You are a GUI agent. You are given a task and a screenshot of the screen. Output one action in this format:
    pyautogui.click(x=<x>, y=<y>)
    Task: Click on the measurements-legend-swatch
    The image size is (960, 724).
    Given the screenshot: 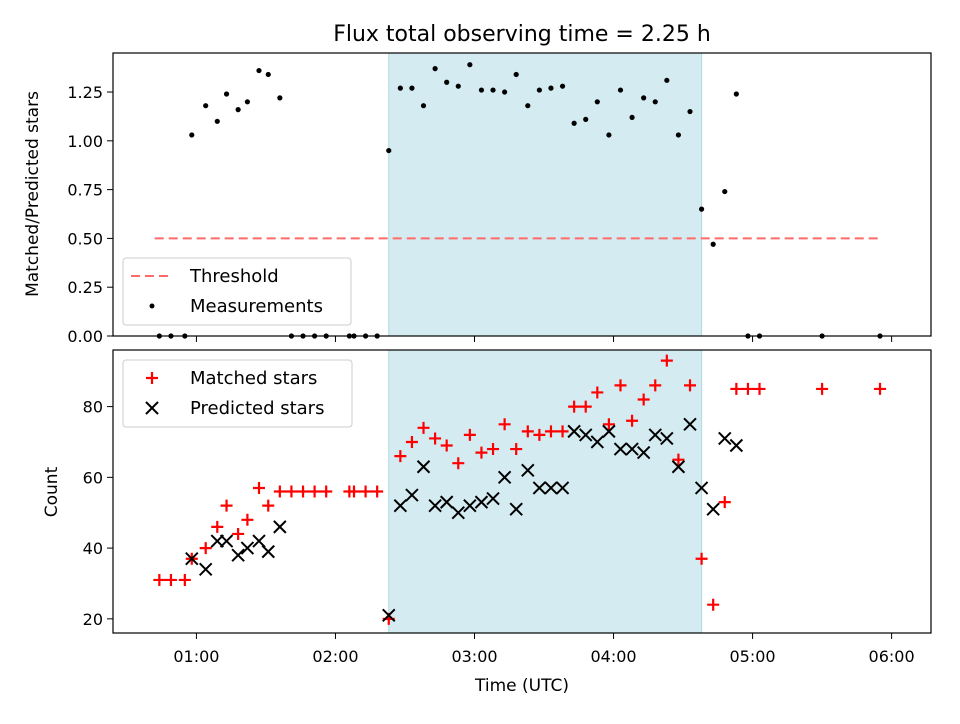 What is the action you would take?
    pyautogui.click(x=152, y=306)
    